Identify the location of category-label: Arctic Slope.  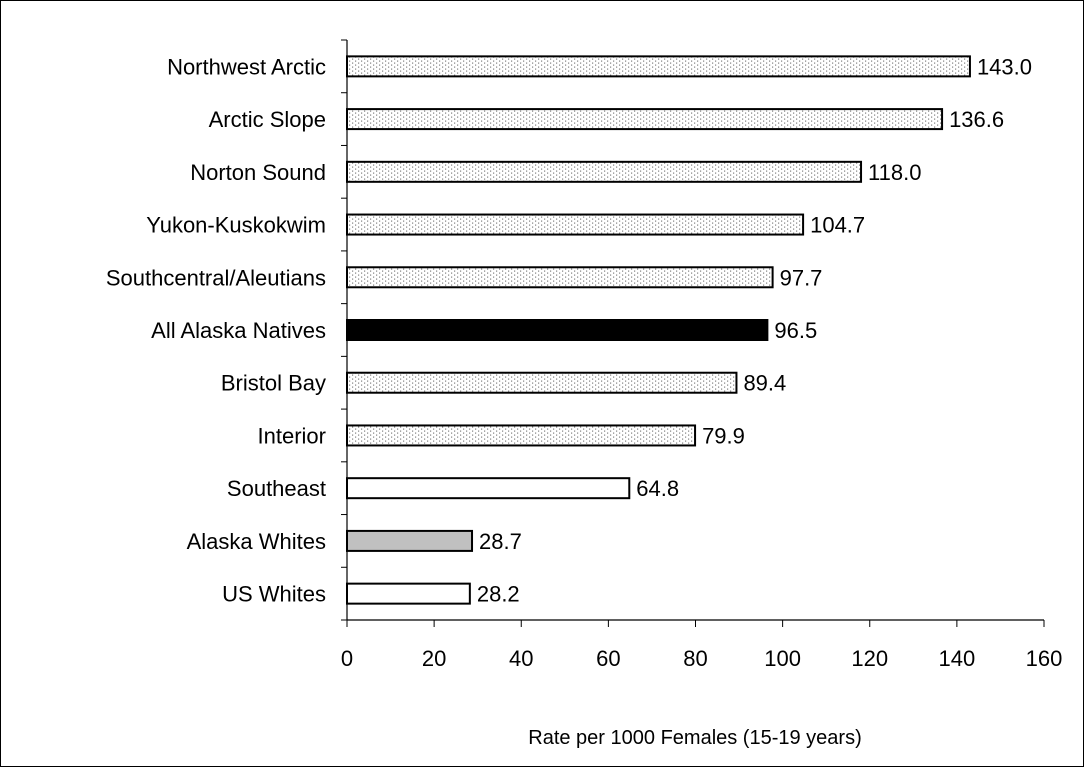
(267, 119).